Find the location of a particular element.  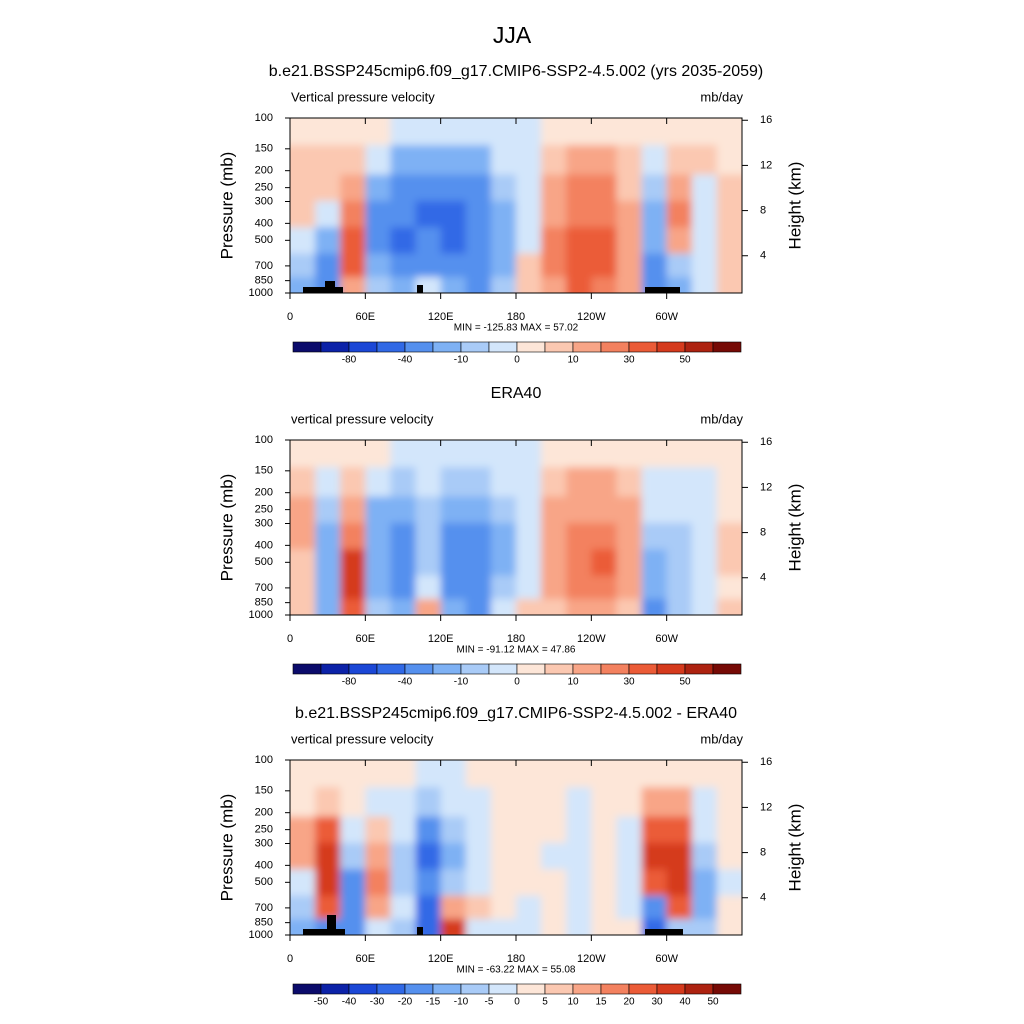

figure-title: JJA is located at coordinates (512, 35).